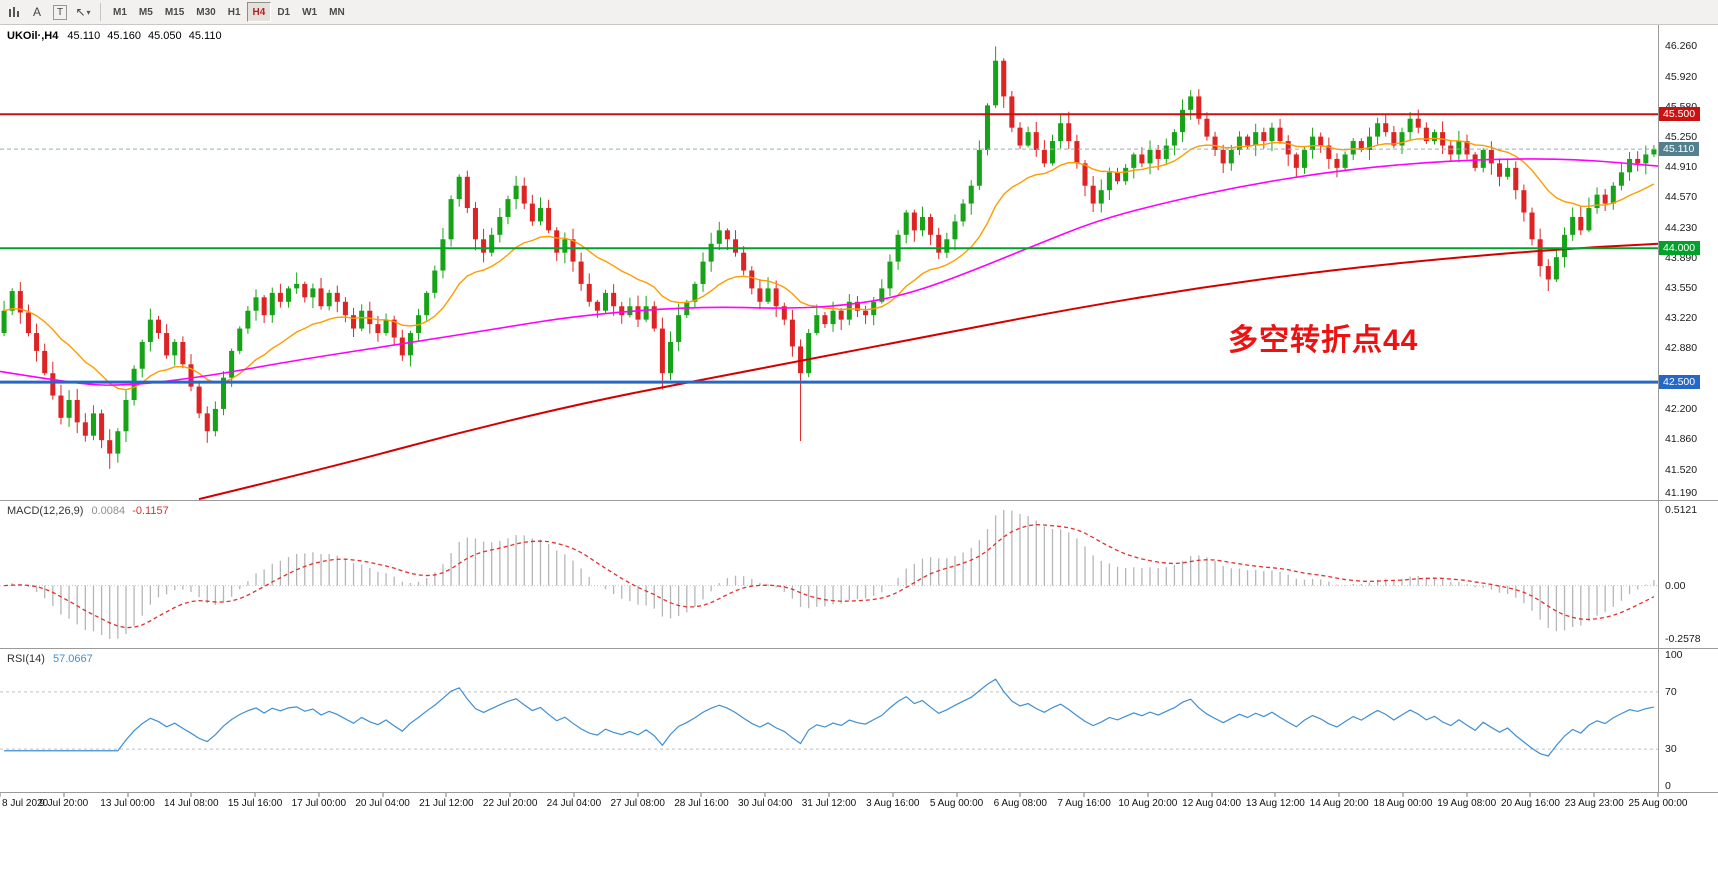 The image size is (1718, 893). What do you see at coordinates (1681, 197) in the screenshot?
I see `price-axis-label: 44.570` at bounding box center [1681, 197].